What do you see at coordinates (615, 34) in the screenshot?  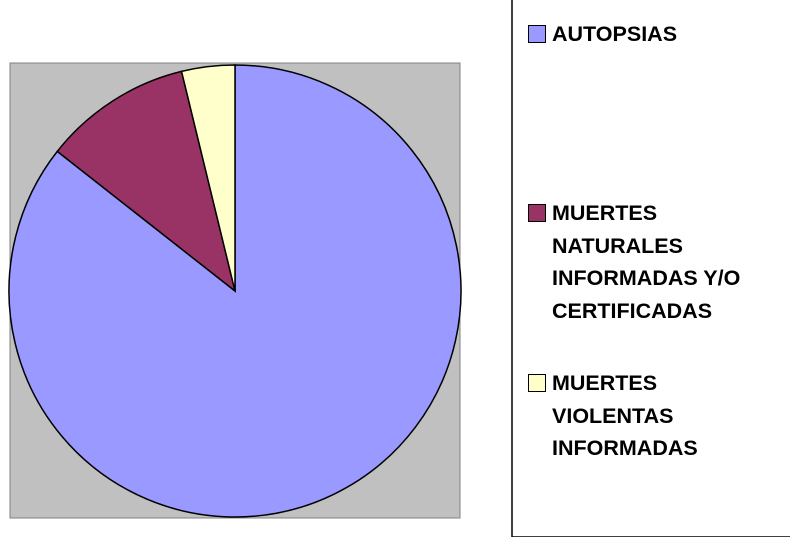 I see `legend-label: AUTOPSIAS` at bounding box center [615, 34].